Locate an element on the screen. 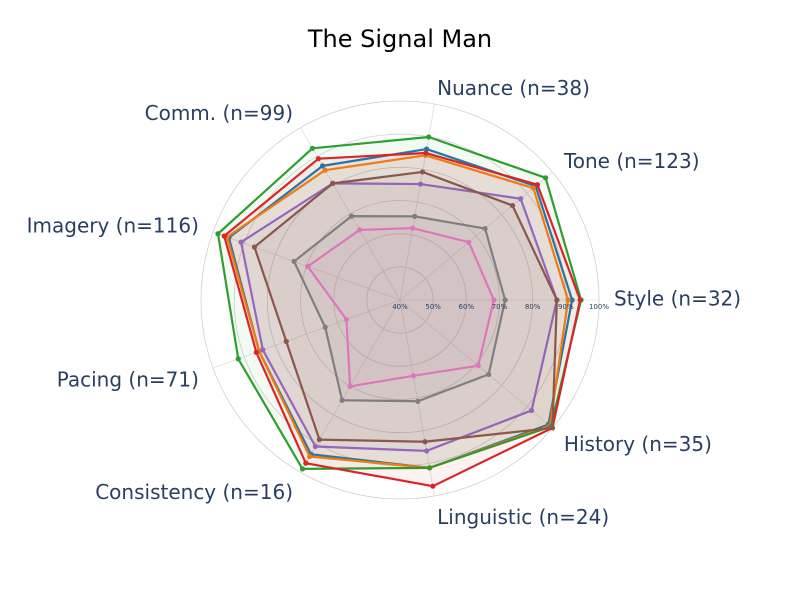  r-tick-label: 100% is located at coordinates (599, 307).